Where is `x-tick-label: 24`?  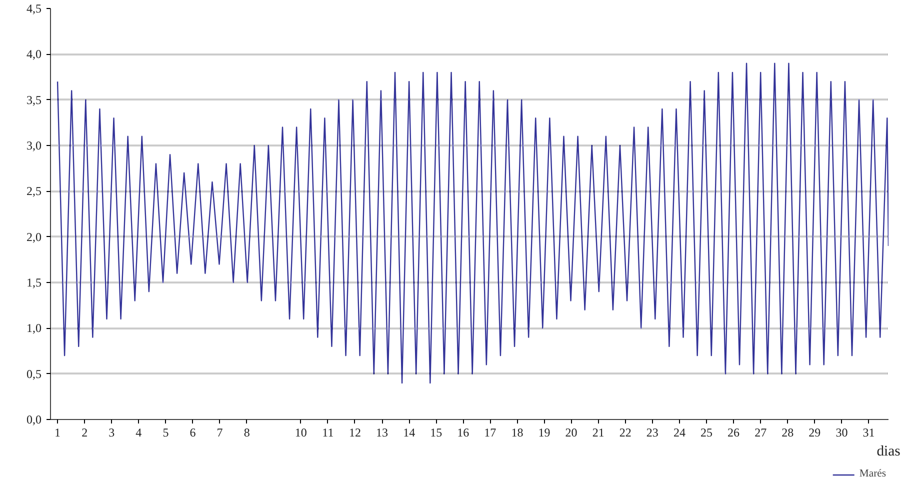 x-tick-label: 24 is located at coordinates (679, 433).